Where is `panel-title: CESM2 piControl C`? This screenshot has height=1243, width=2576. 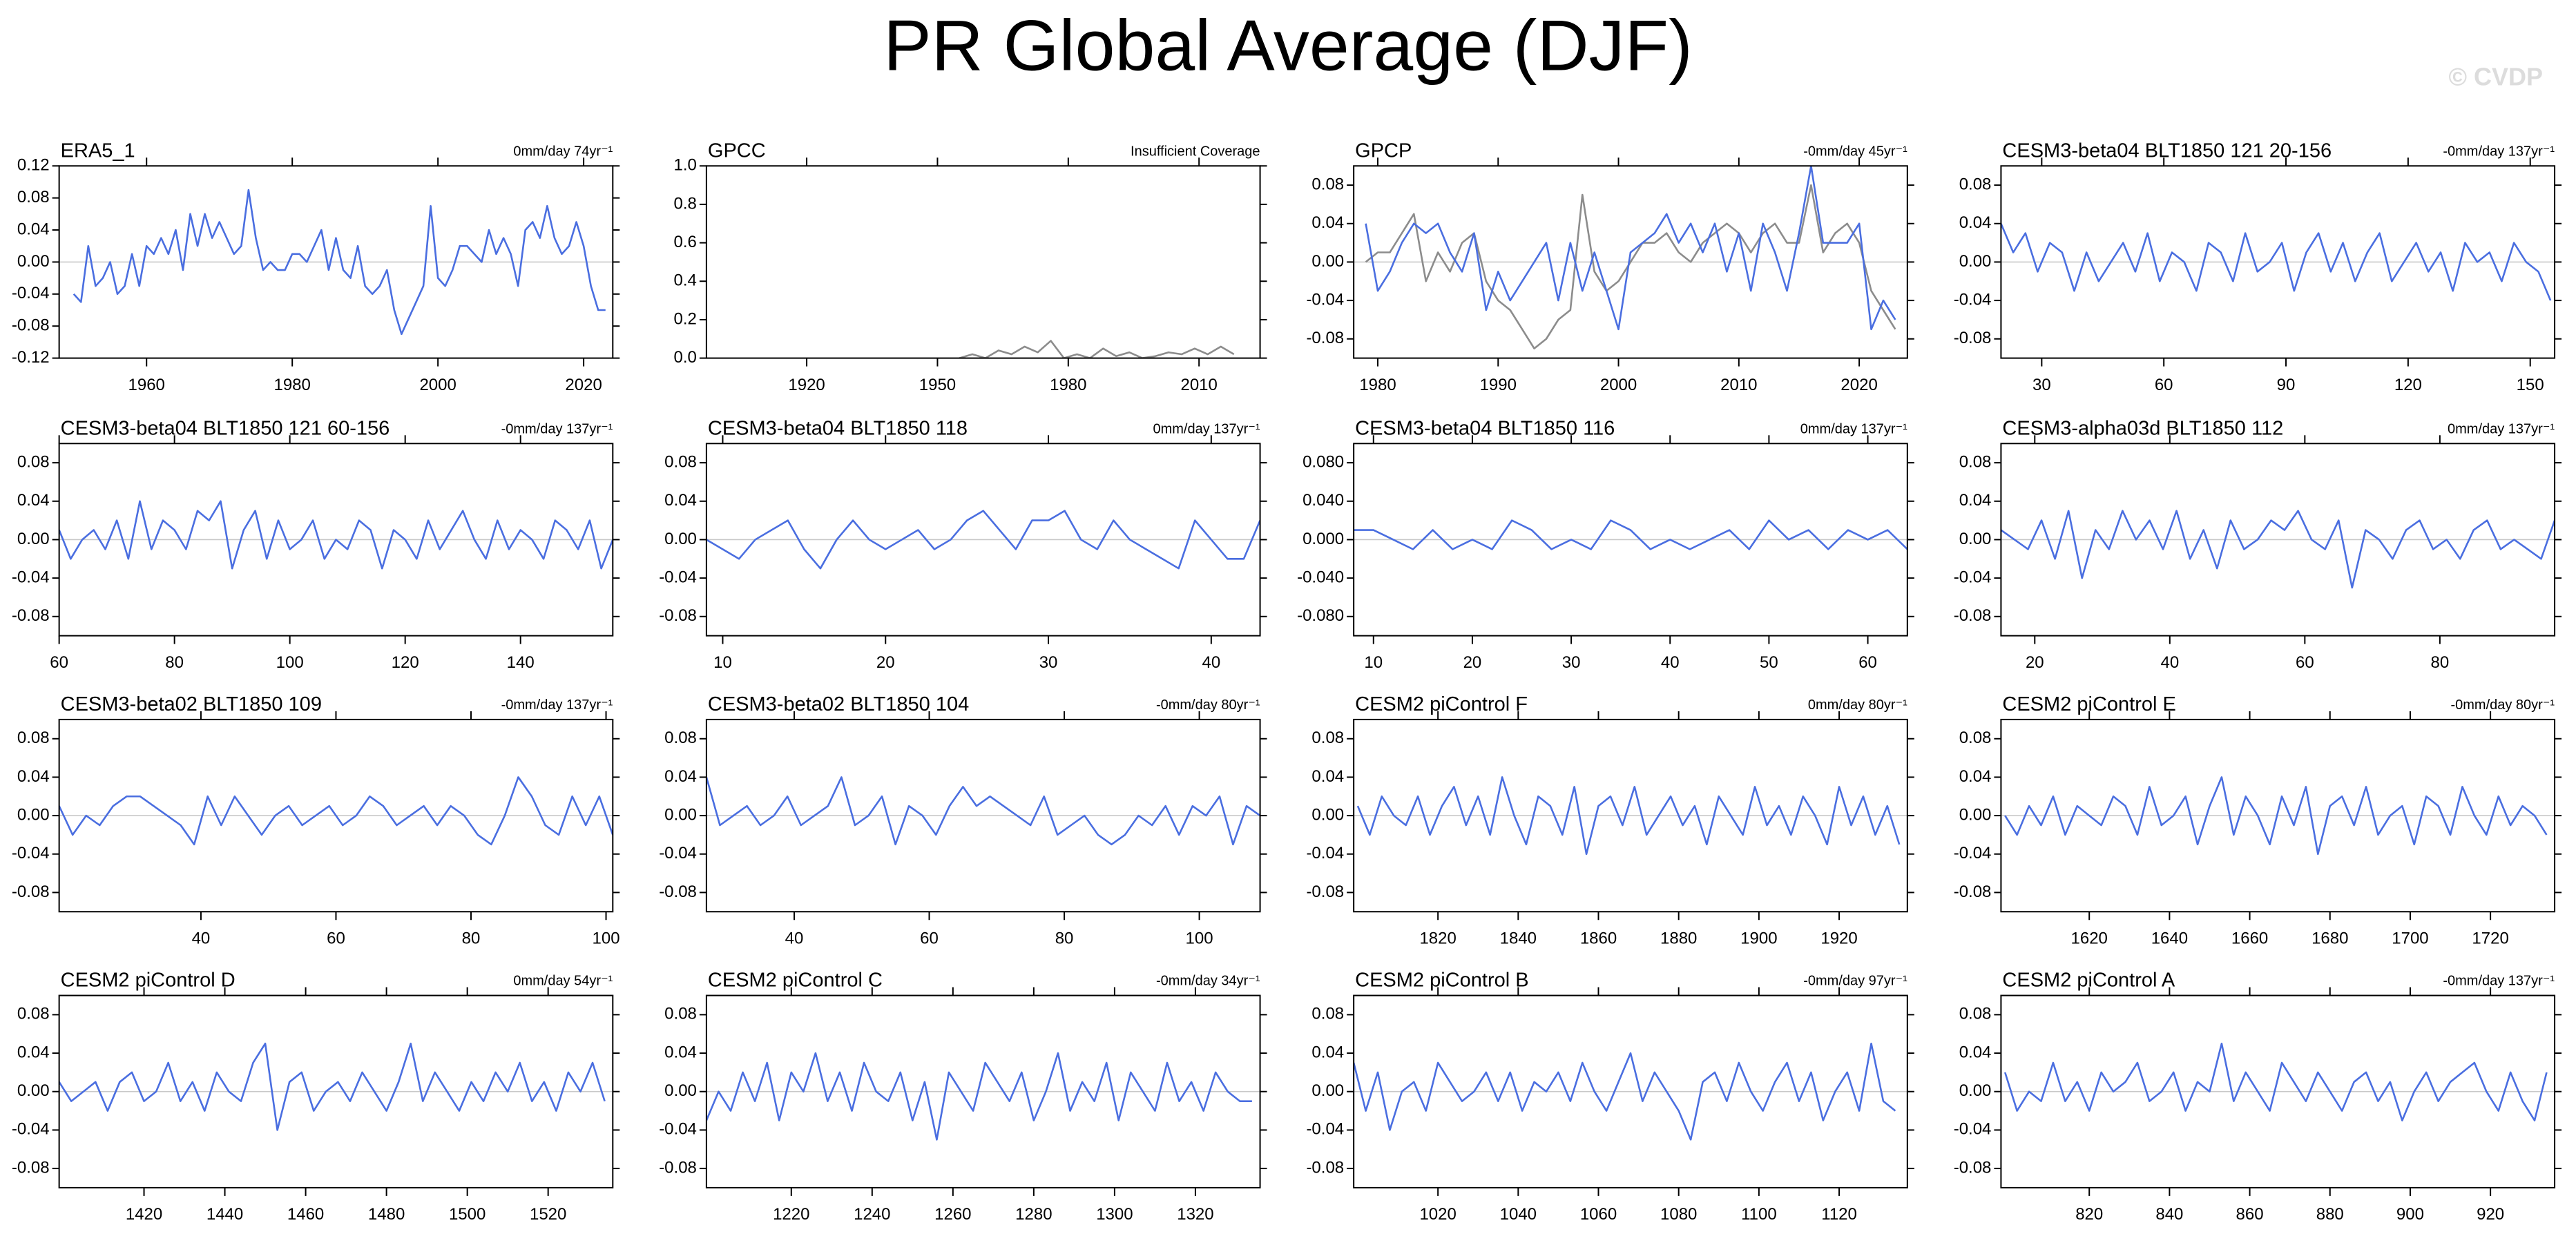
panel-title: CESM2 piControl C is located at coordinates (795, 981).